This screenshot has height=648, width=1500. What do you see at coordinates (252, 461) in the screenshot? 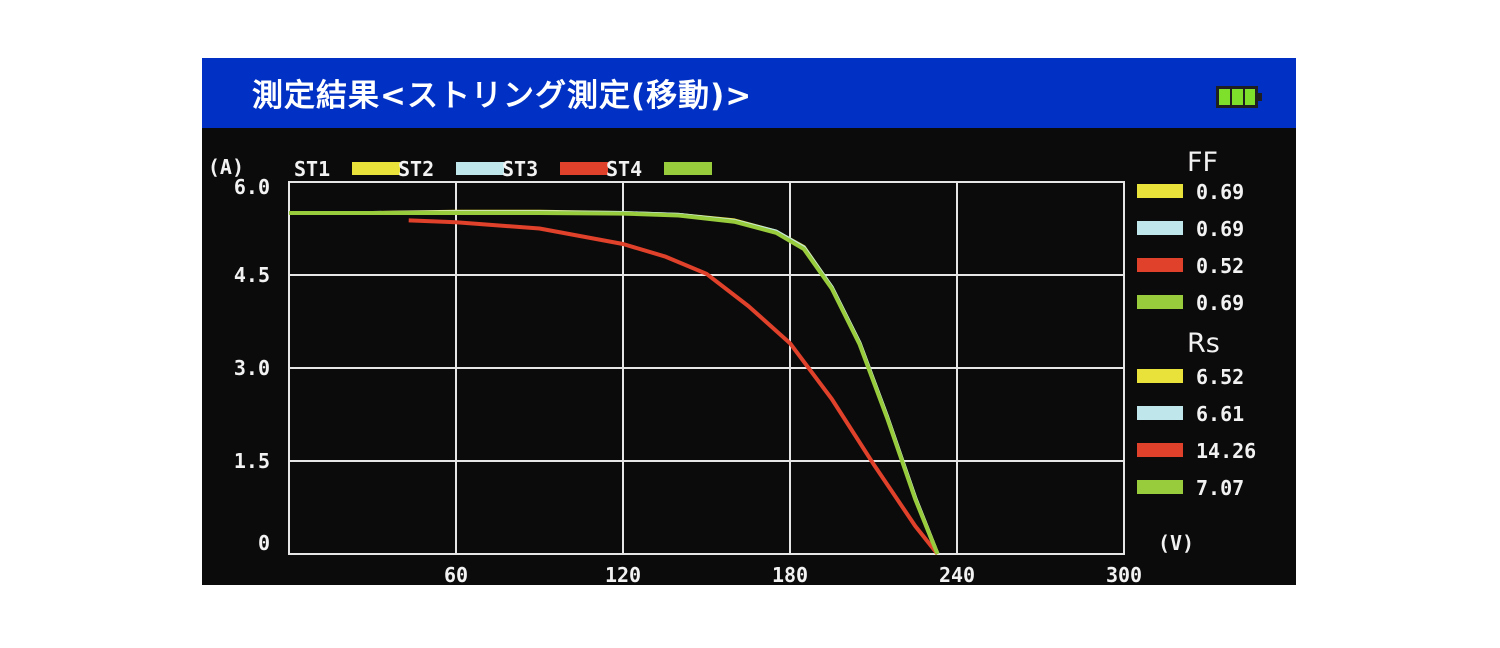
I see `y-tick-label: 1.5` at bounding box center [252, 461].